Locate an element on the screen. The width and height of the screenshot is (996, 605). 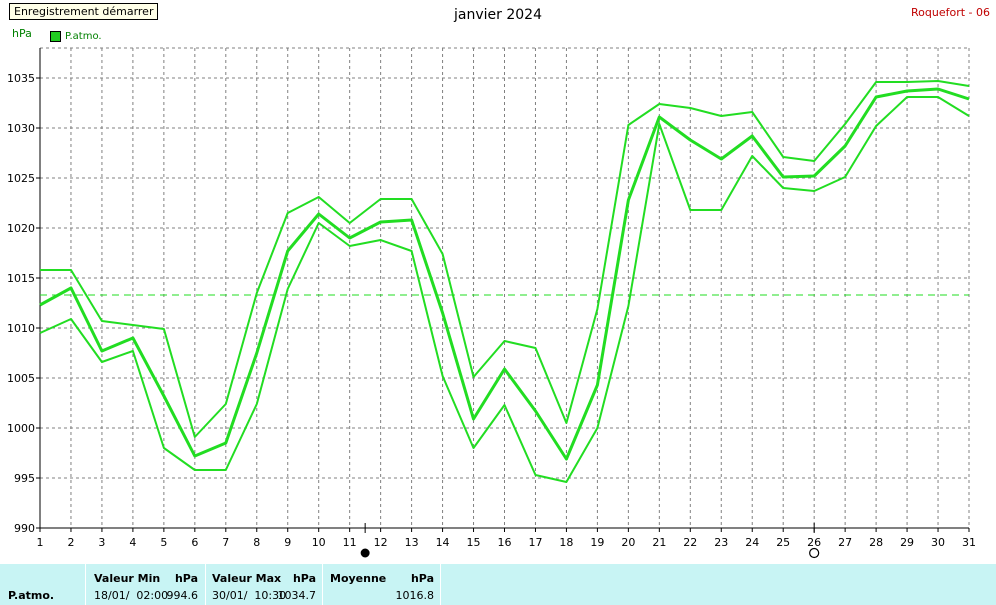
footer-min-cell: Valeur Min hPa 18/01/ 02:00 994.6 is located at coordinates (146, 584).